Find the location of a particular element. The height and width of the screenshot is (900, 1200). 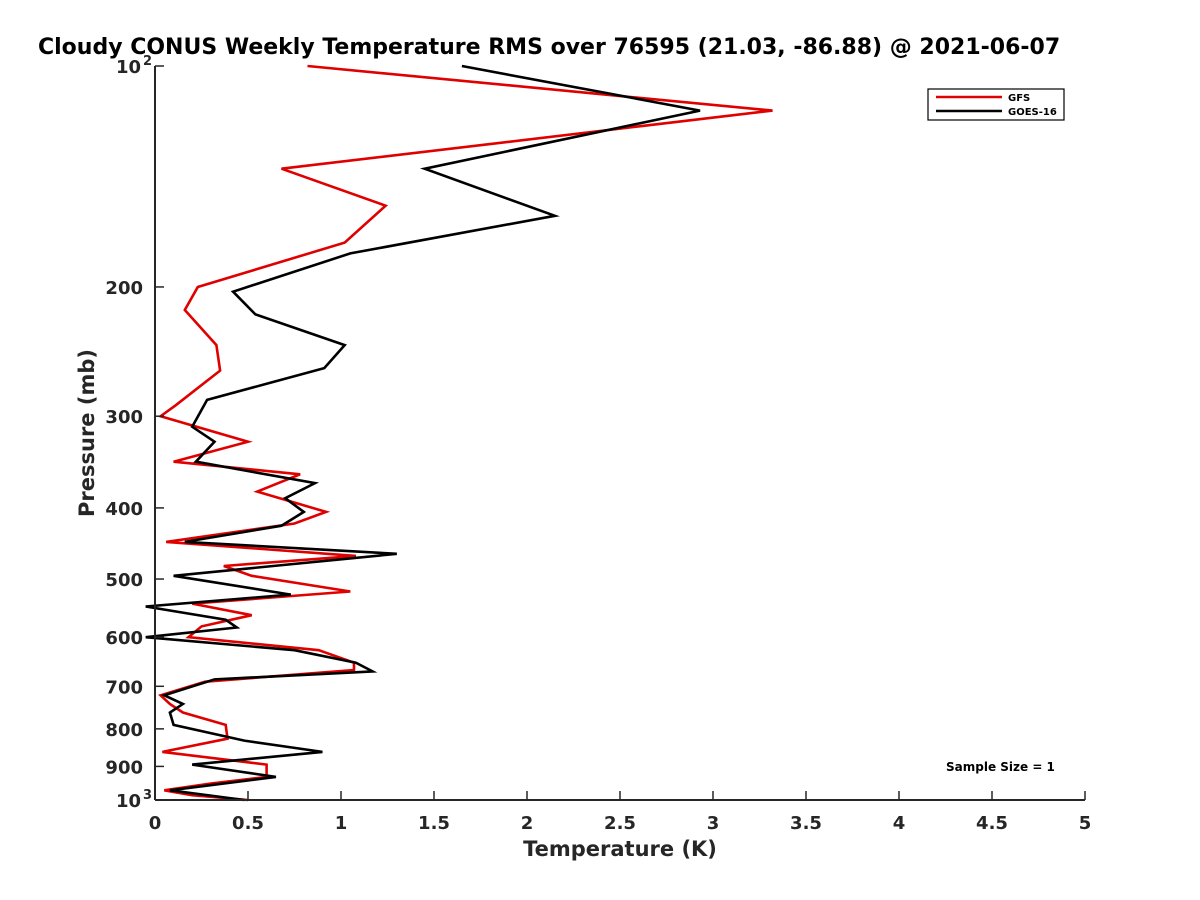

y-tick-exponent: 2 is located at coordinates (147, 61).